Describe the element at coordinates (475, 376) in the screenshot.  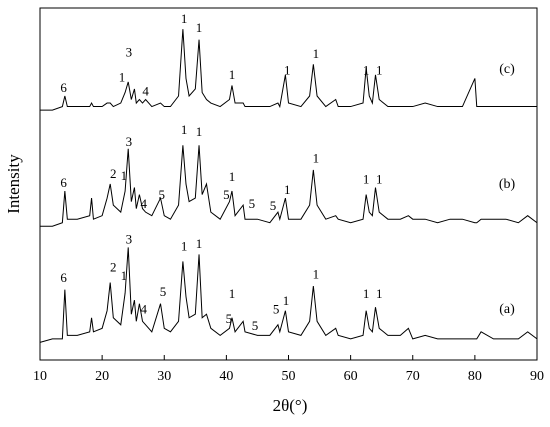
I see `x-tick-label: 80` at that location.